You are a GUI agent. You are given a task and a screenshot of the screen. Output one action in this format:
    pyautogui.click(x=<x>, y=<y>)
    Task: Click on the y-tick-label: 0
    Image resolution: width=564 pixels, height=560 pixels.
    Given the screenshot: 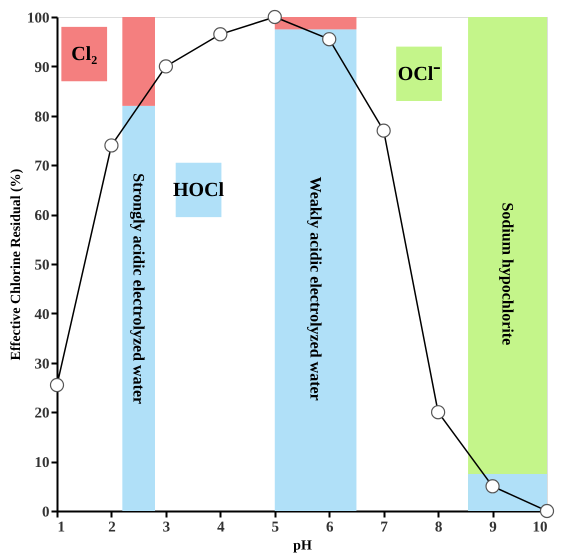 What is the action you would take?
    pyautogui.click(x=46, y=512)
    